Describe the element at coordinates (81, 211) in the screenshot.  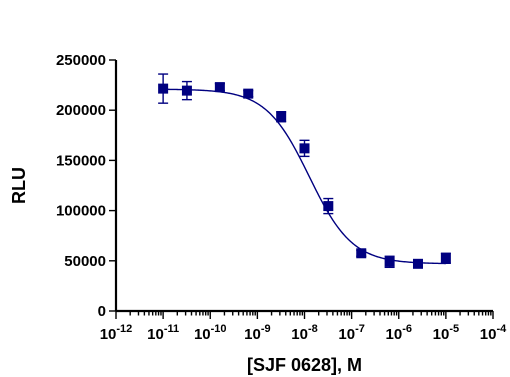
I see `y-tick-label: 100000` at that location.